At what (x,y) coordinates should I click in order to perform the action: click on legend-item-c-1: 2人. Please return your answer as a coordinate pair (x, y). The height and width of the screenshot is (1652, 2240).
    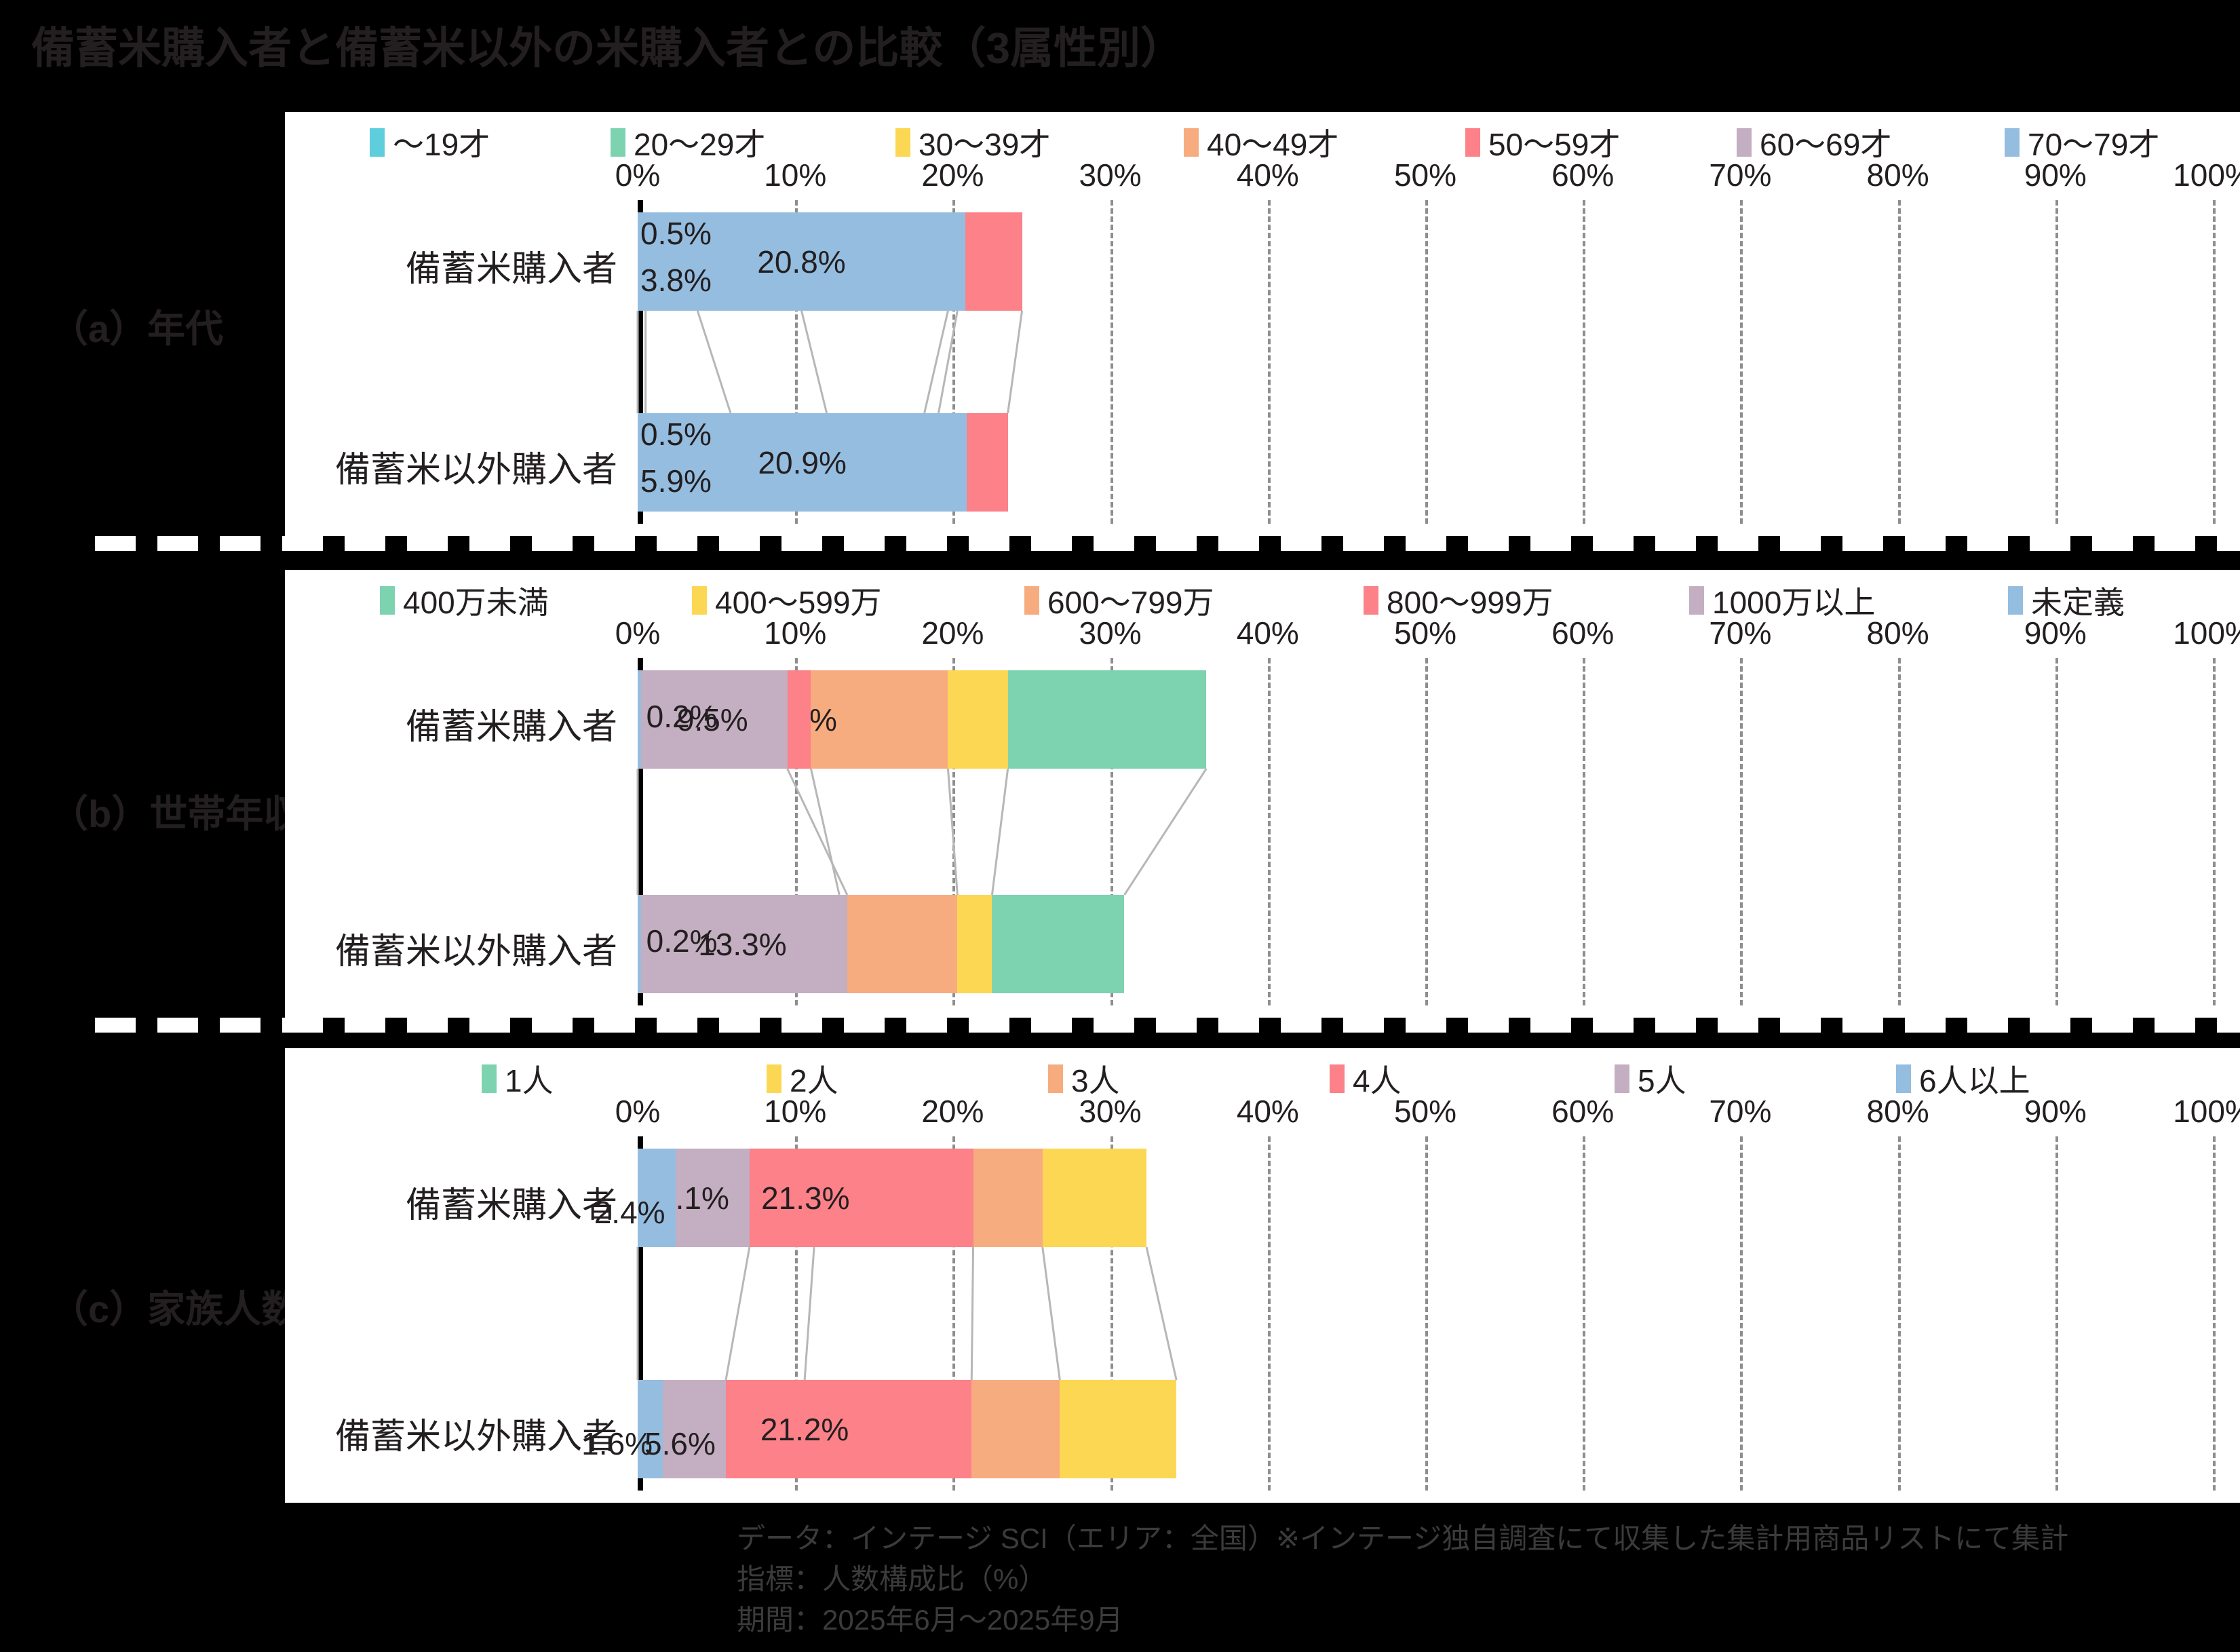
    Looking at the image, I should click on (802, 1078).